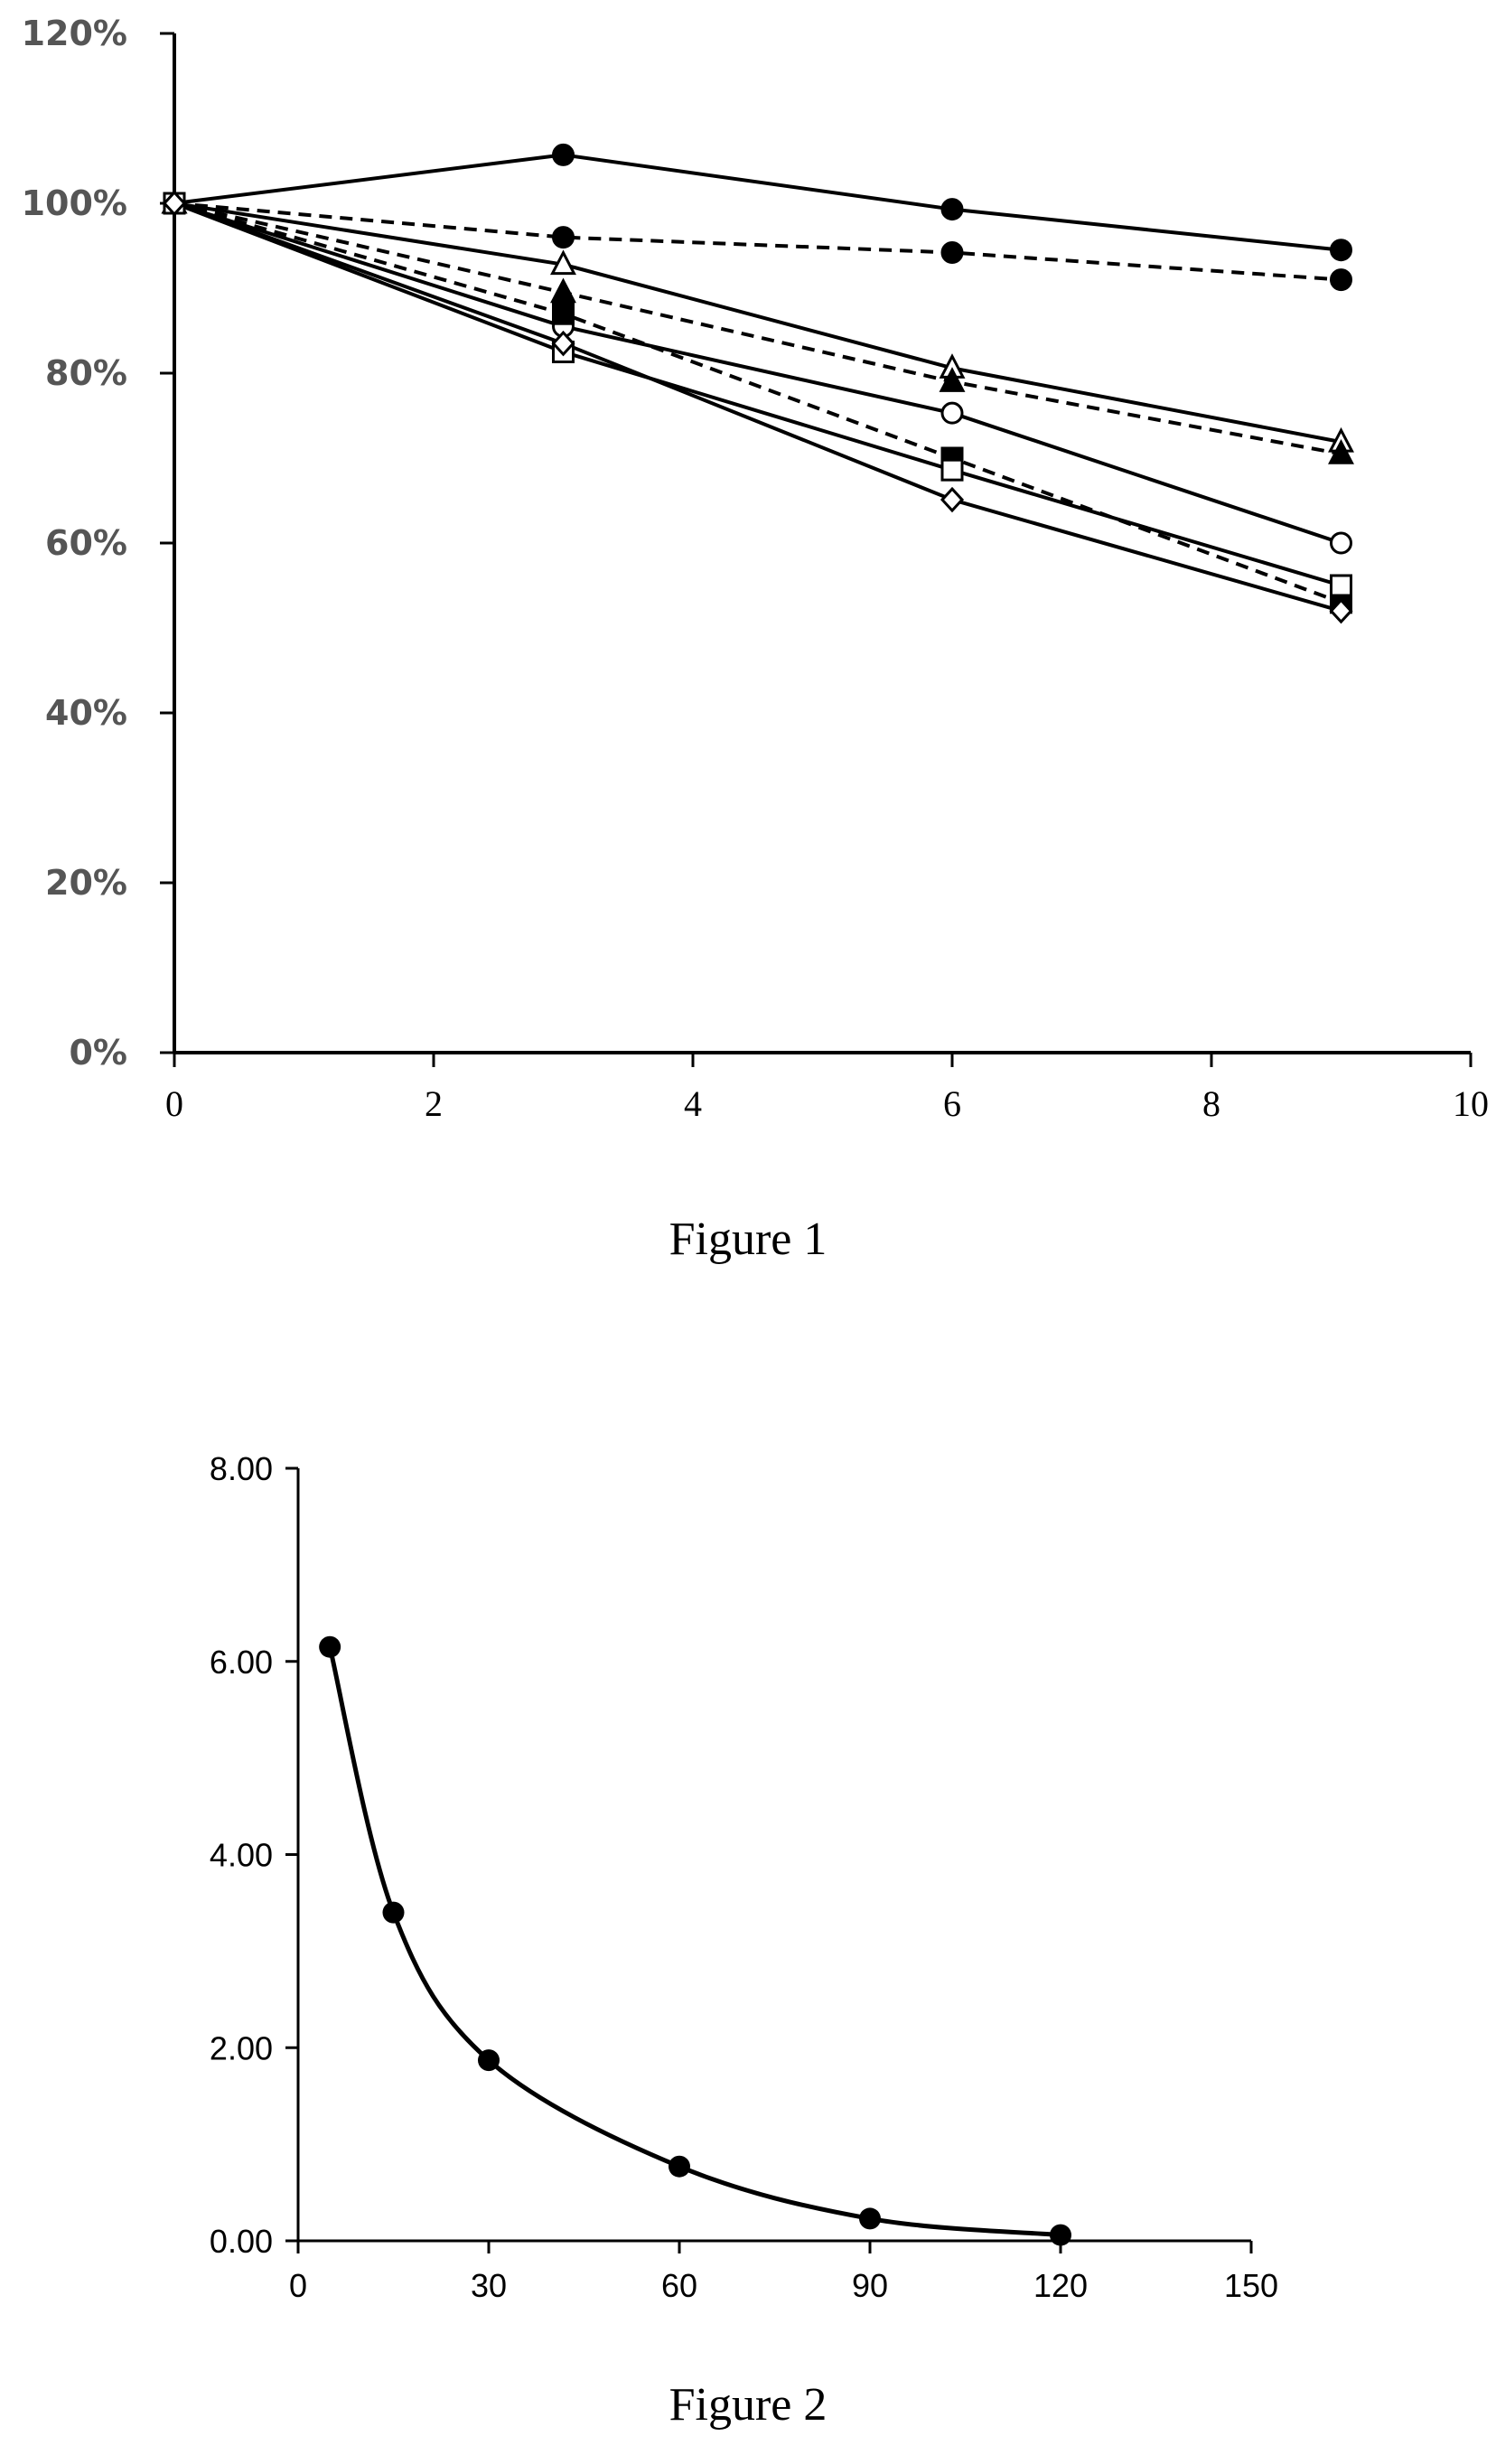  I want to click on y-tick-label: 2.00, so click(241, 2047).